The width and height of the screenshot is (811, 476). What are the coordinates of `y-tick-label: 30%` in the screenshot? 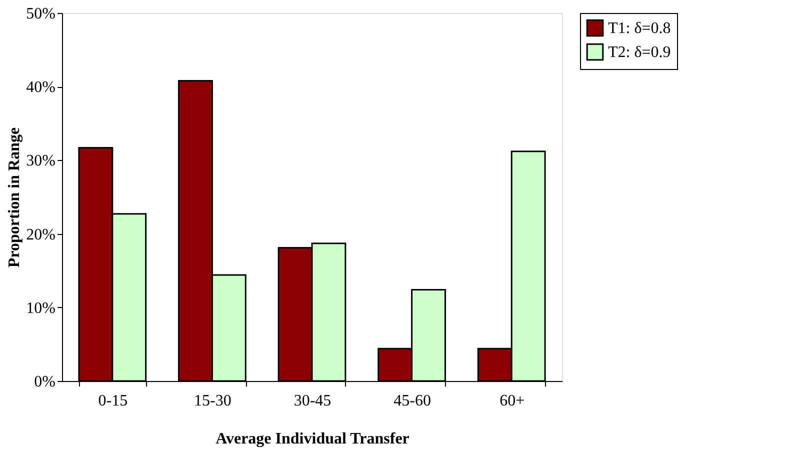 It's located at (41, 161).